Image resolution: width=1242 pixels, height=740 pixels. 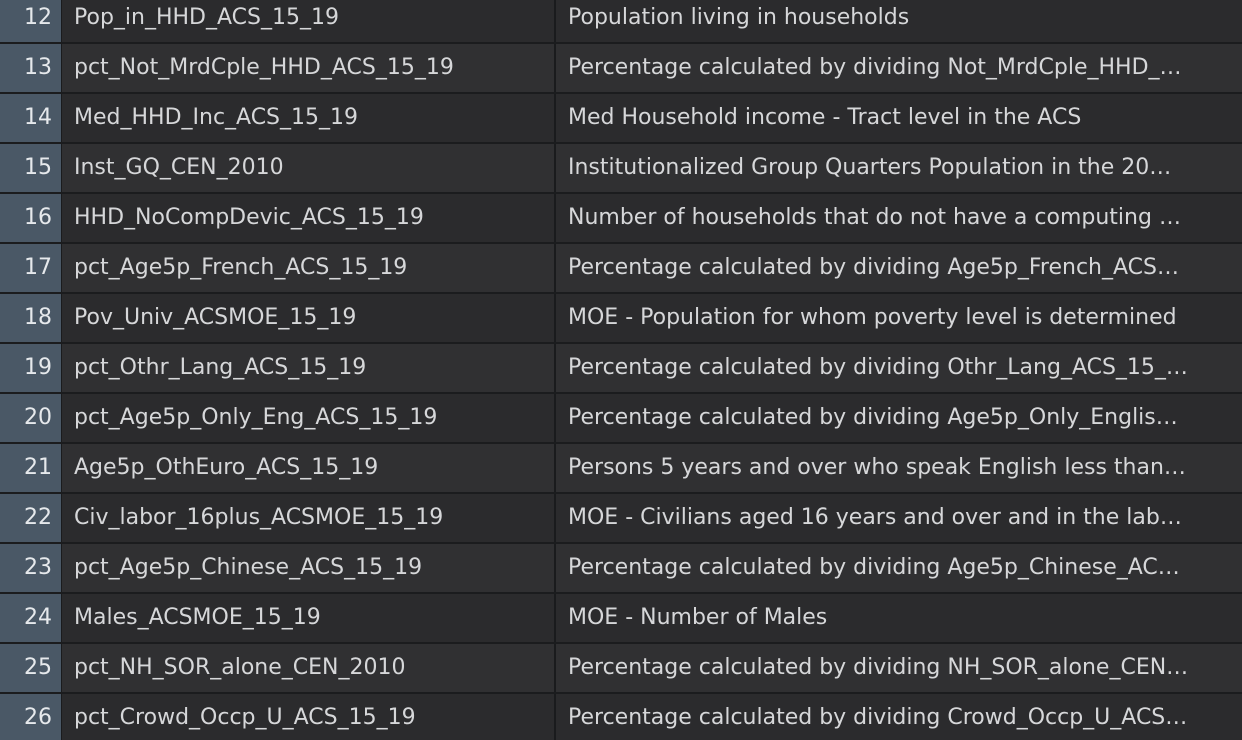 What do you see at coordinates (31, 518) in the screenshot?
I see `row-number: 22` at bounding box center [31, 518].